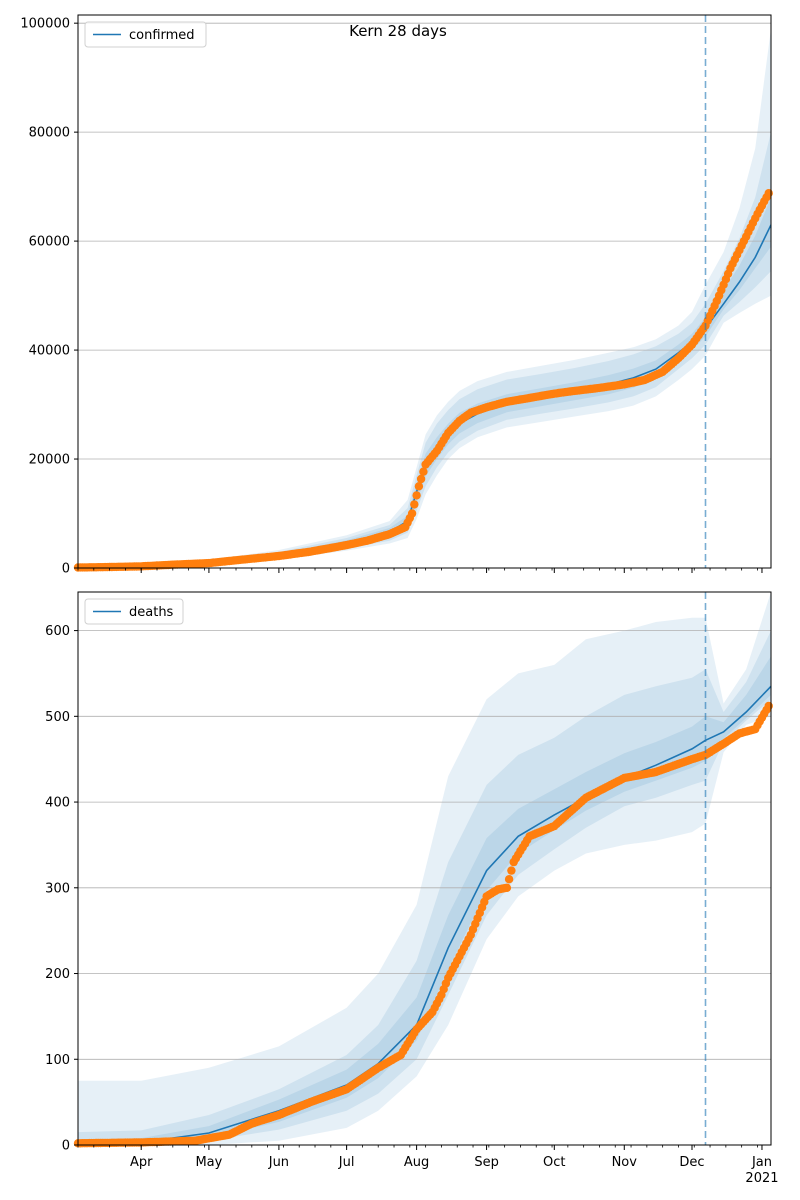  What do you see at coordinates (625, 1162) in the screenshot?
I see `deaths-x-tick-label: Nov` at bounding box center [625, 1162].